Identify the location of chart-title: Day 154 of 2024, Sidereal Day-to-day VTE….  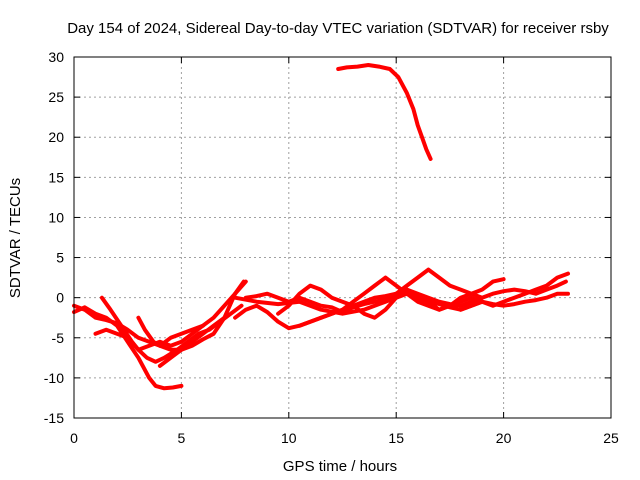
(338, 28).